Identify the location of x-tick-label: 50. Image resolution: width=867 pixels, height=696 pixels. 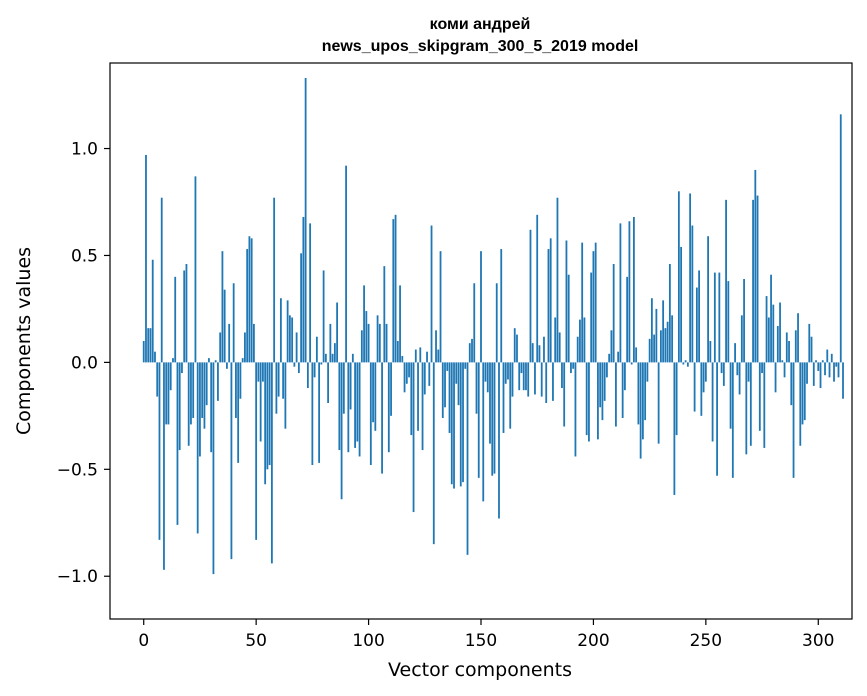
(256, 641).